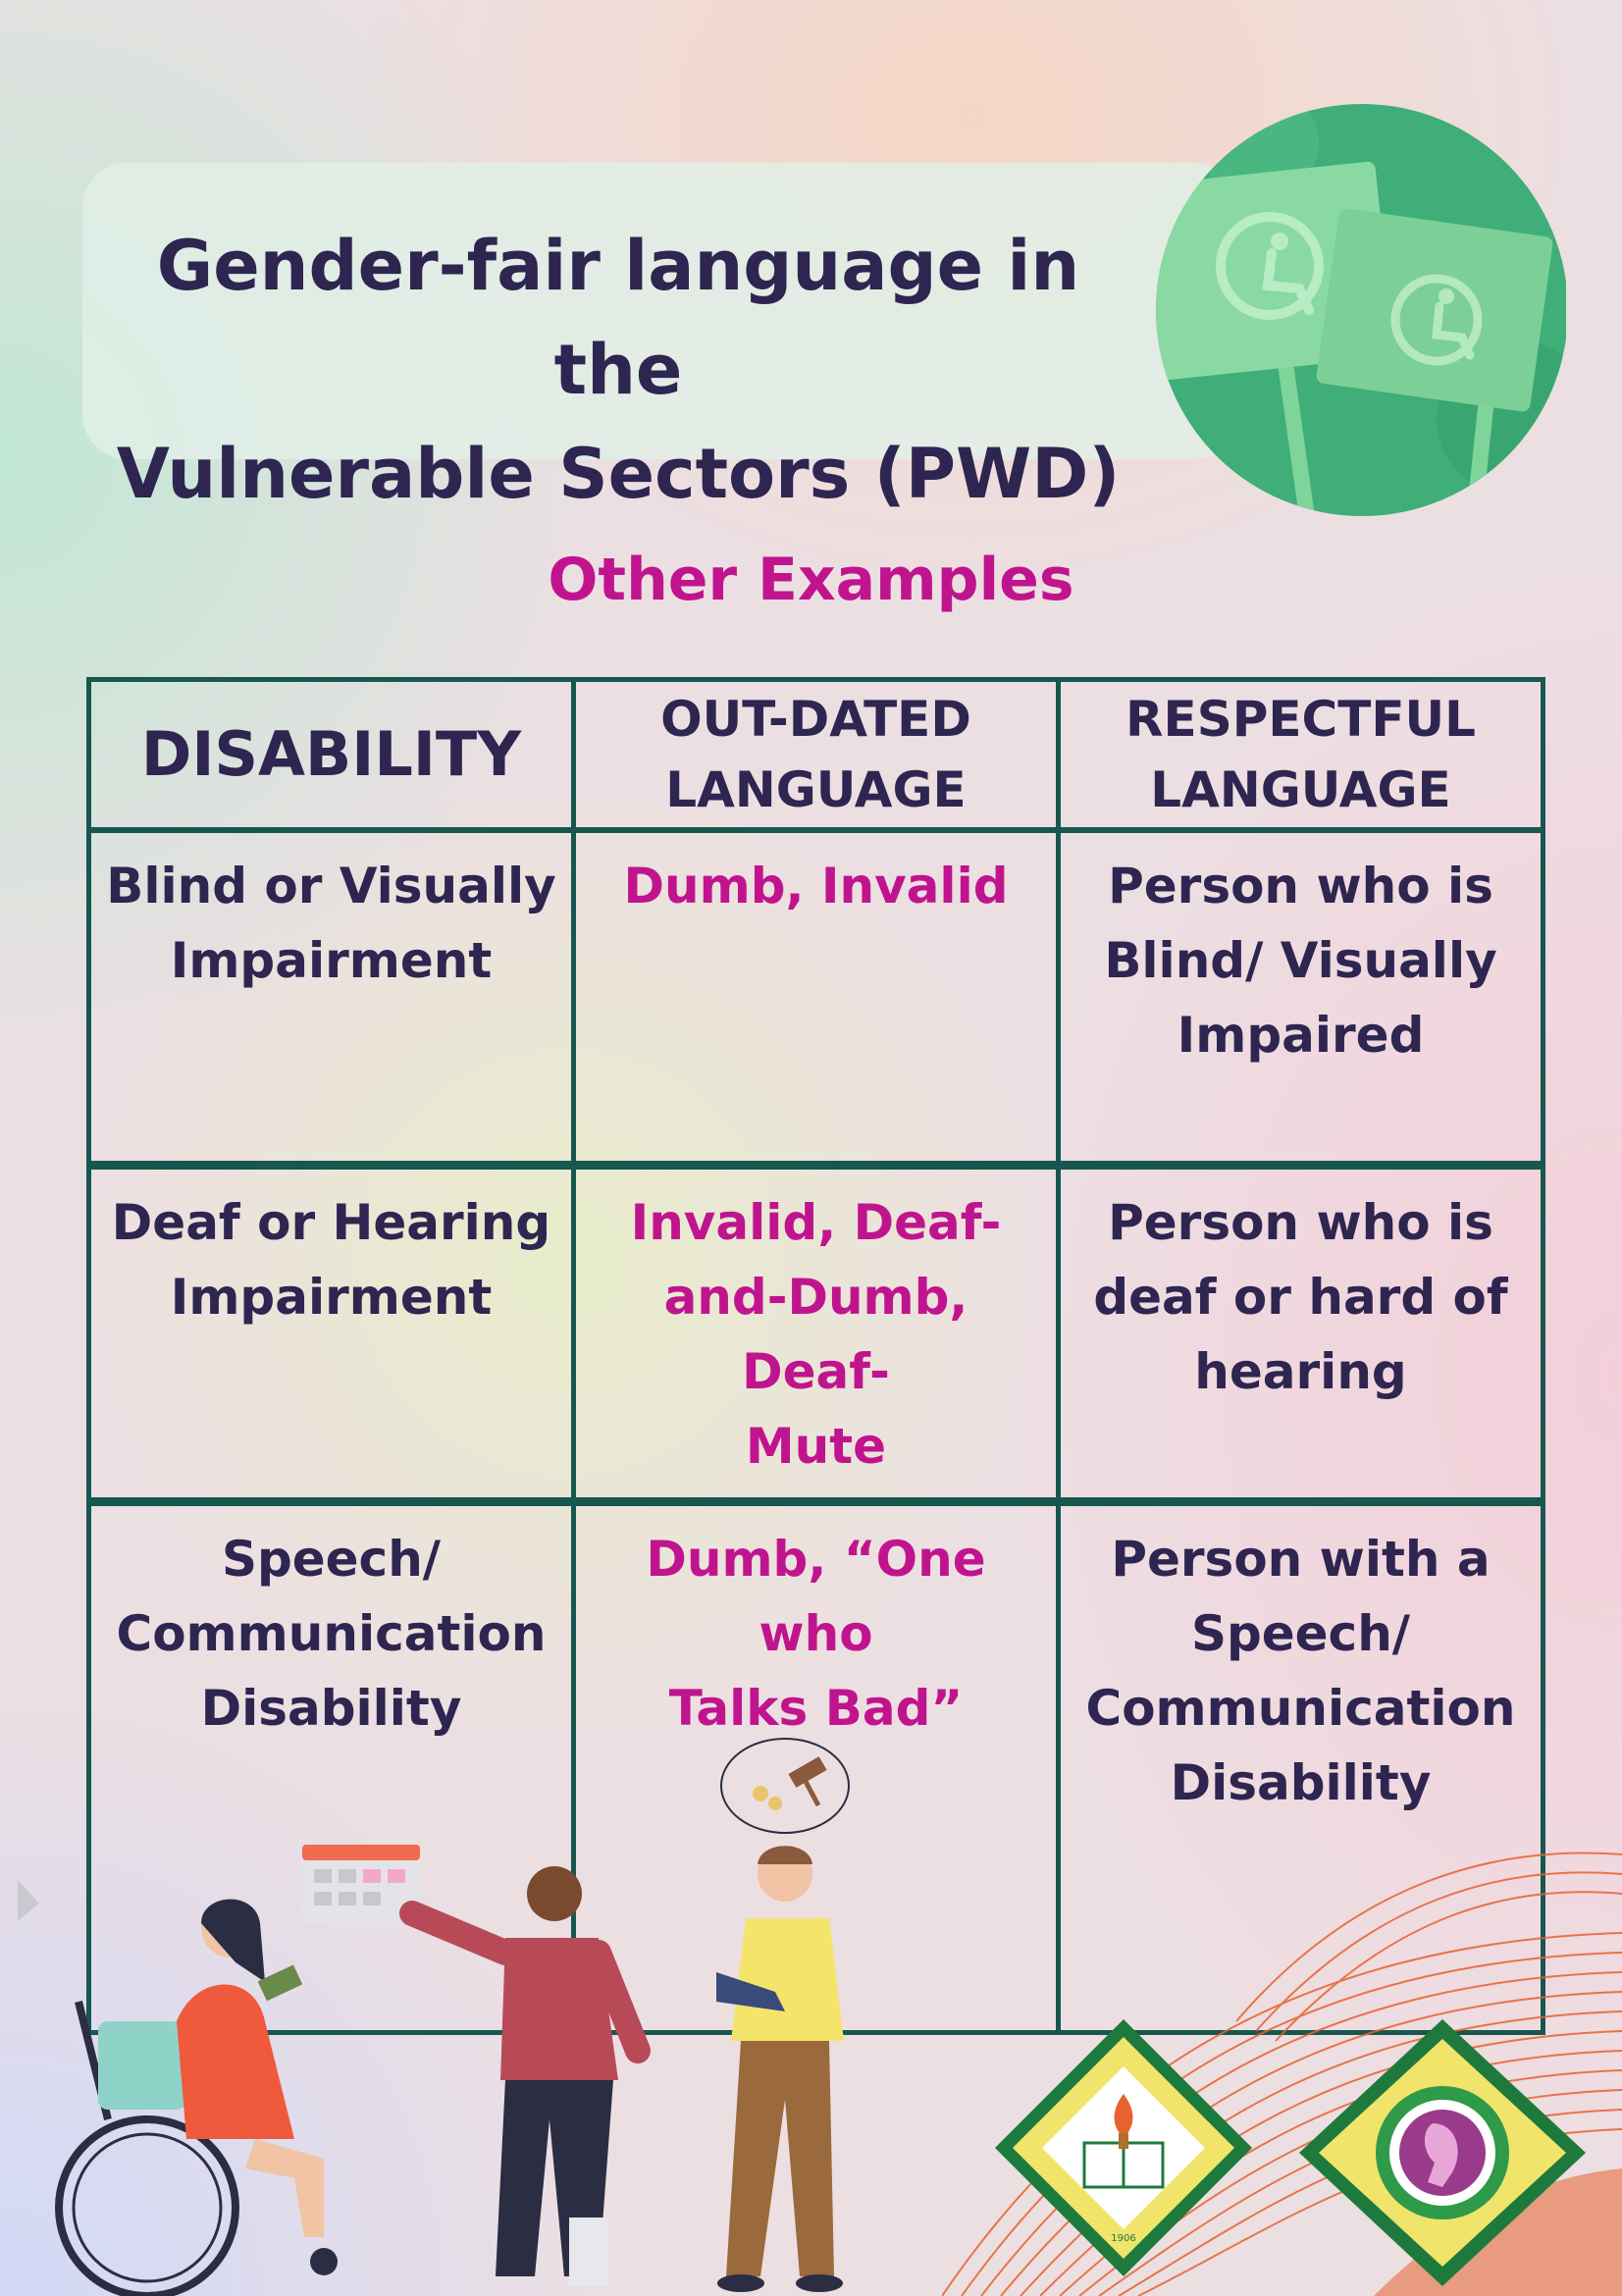 The image size is (1622, 2296). I want to click on cell-respectful: Person who is deaf or hard of hearing, so click(1300, 1335).